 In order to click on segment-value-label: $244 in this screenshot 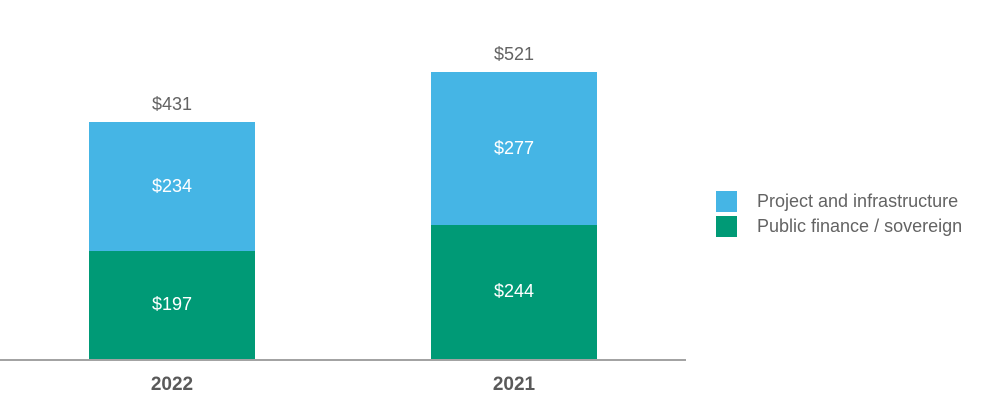, I will do `click(514, 291)`.